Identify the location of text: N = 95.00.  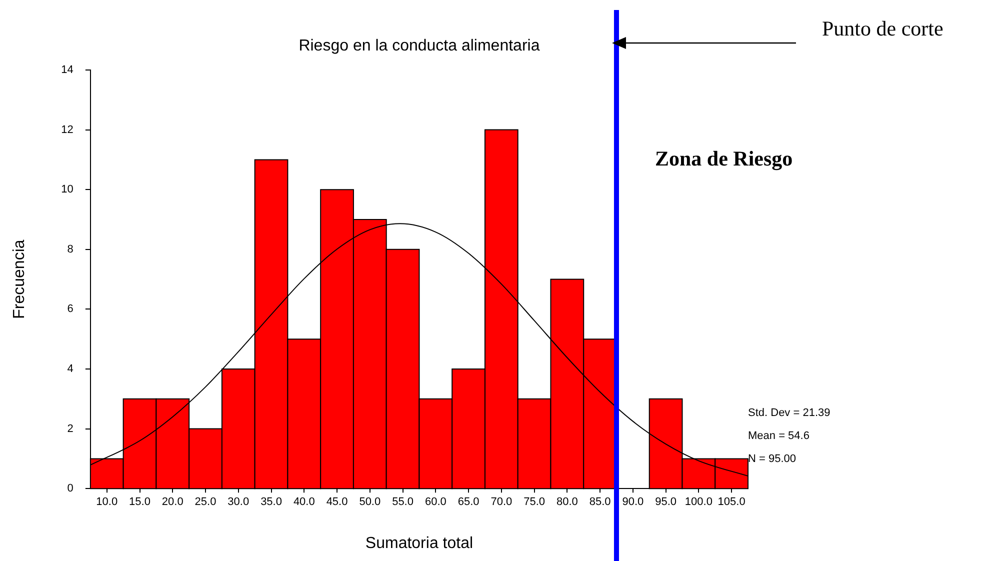
(772, 459).